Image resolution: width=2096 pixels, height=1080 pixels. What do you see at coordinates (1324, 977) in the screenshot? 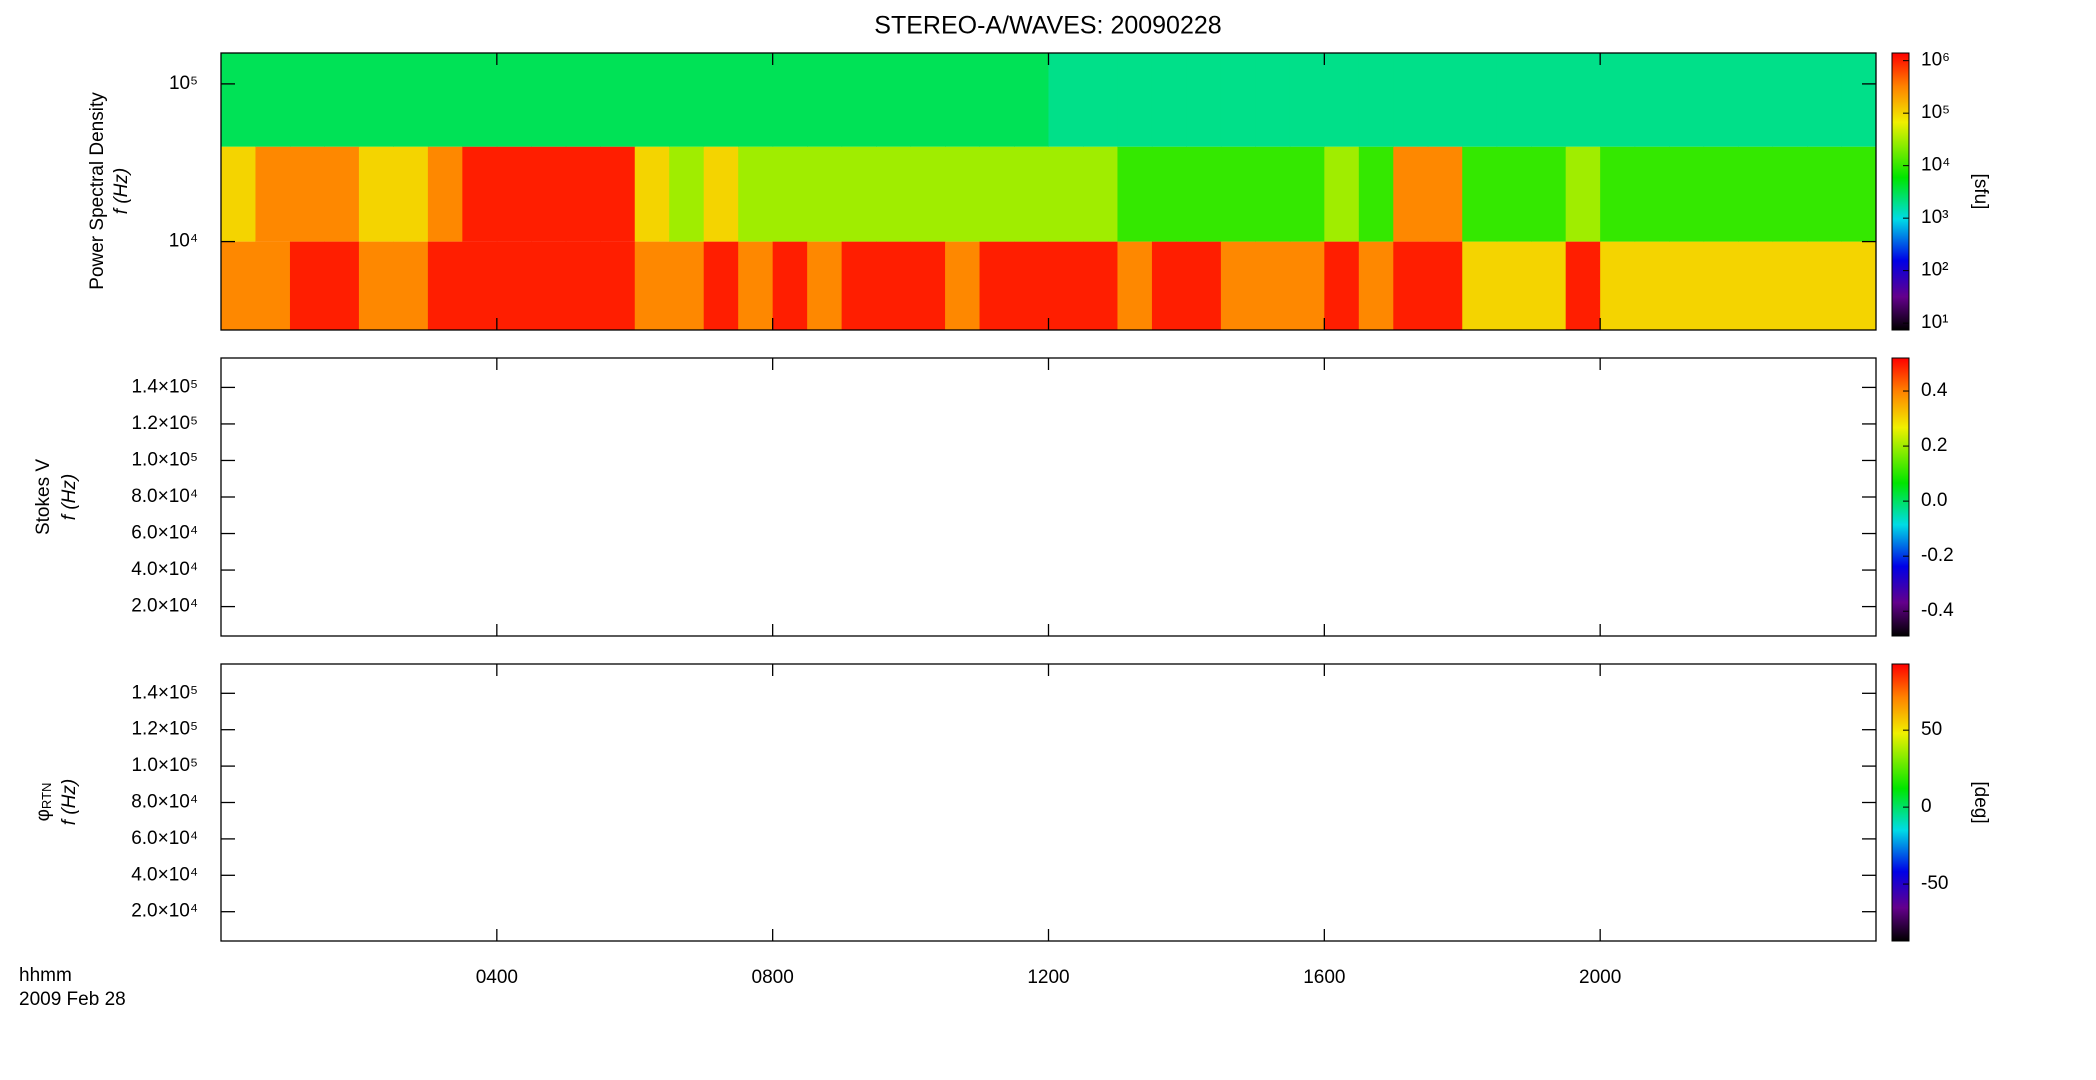
I see `x-tick-label: 1600` at bounding box center [1324, 977].